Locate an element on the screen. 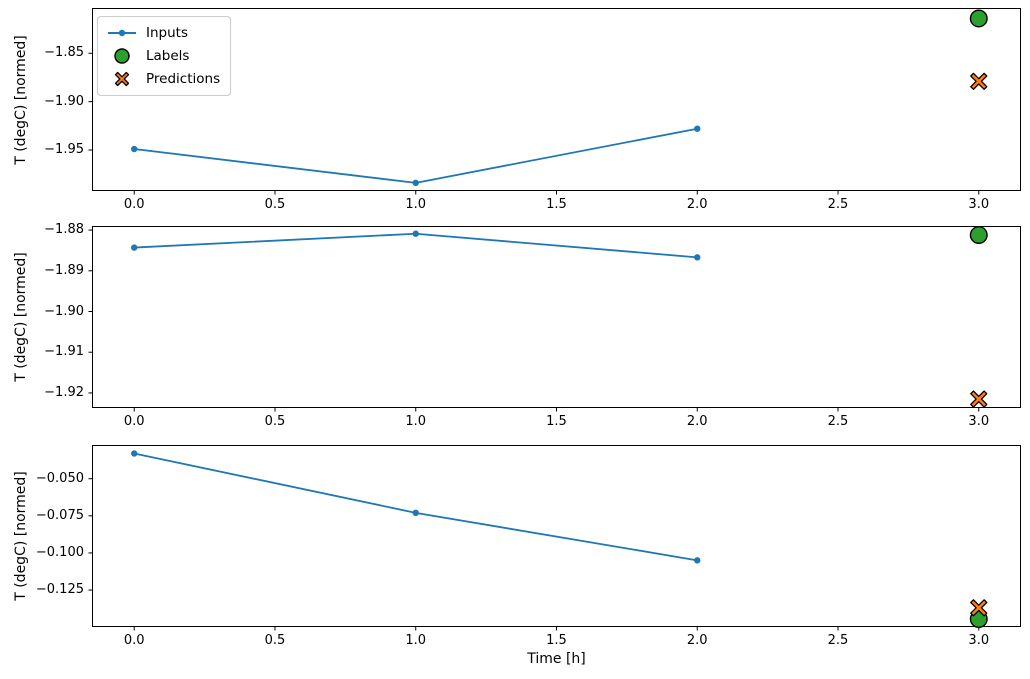  predictions-x-marker-icon is located at coordinates (122, 79).